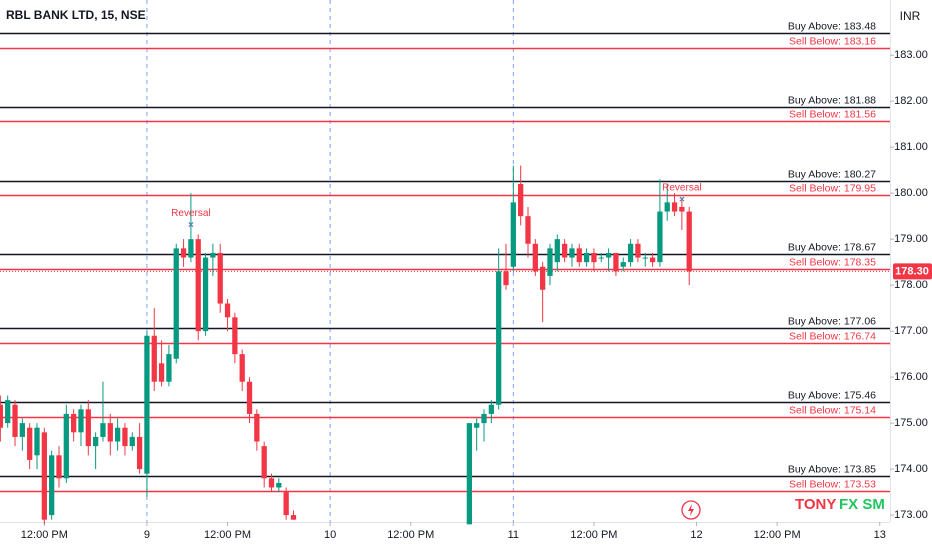 This screenshot has width=932, height=550. Describe the element at coordinates (696, 535) in the screenshot. I see `x-tick-label: 12` at that location.